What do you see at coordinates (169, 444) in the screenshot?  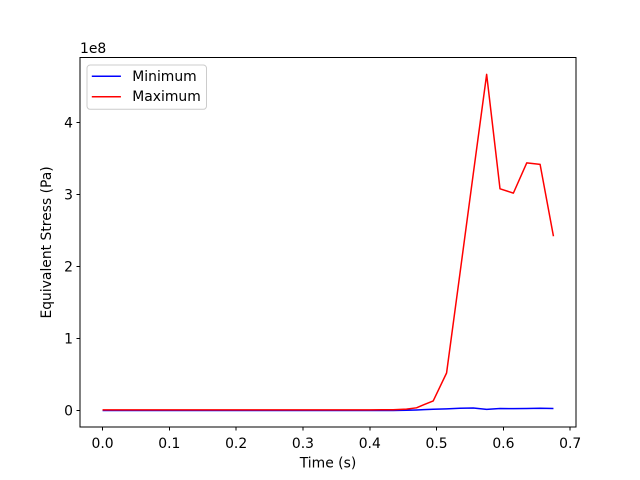 I see `x-tick-label: 0.1` at bounding box center [169, 444].